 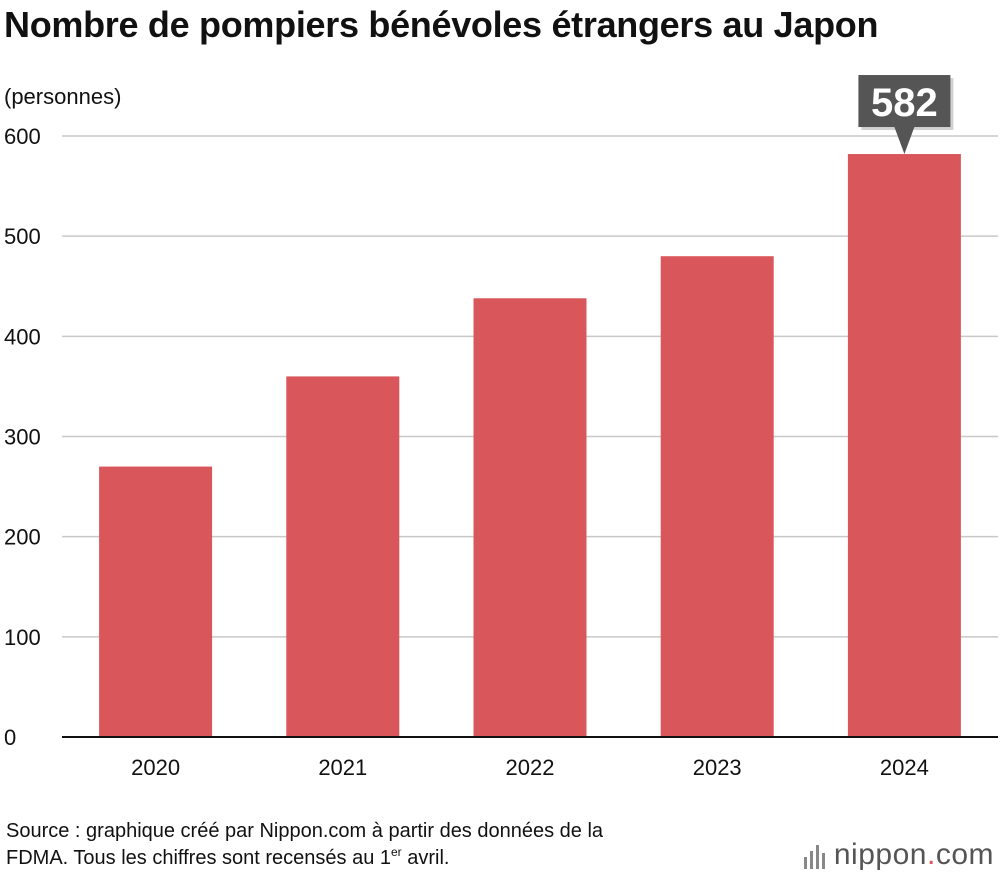 I want to click on y-tick-label: 400, so click(x=22, y=336).